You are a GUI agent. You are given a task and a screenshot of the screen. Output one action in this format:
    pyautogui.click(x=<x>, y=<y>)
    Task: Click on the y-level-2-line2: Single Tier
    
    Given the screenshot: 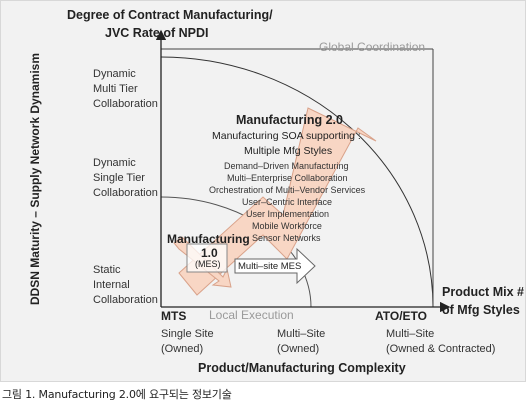 What is the action you would take?
    pyautogui.click(x=119, y=178)
    